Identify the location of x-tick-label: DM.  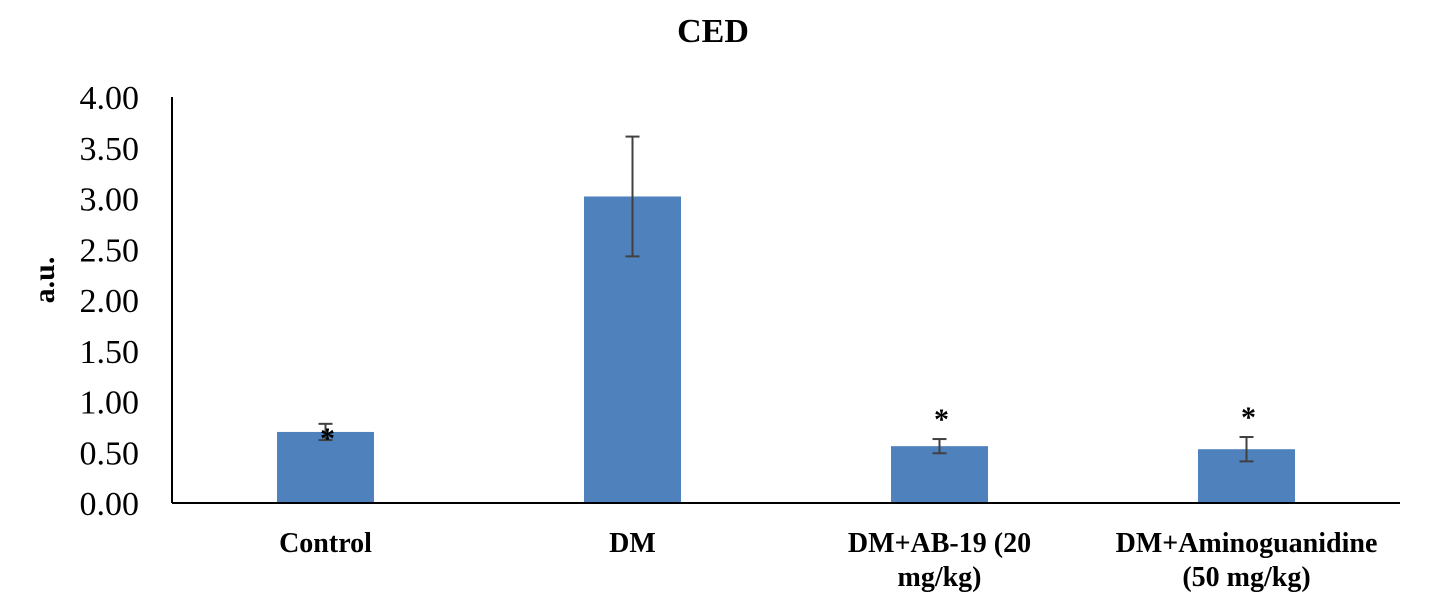
(632, 543).